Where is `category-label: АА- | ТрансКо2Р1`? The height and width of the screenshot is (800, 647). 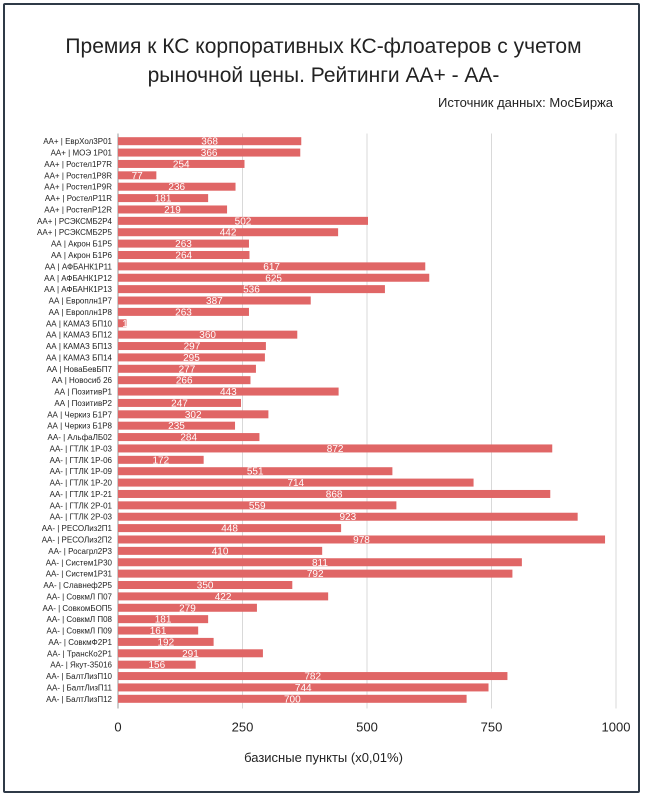
category-label: АА- | ТрансКо2Р1 is located at coordinates (80, 653).